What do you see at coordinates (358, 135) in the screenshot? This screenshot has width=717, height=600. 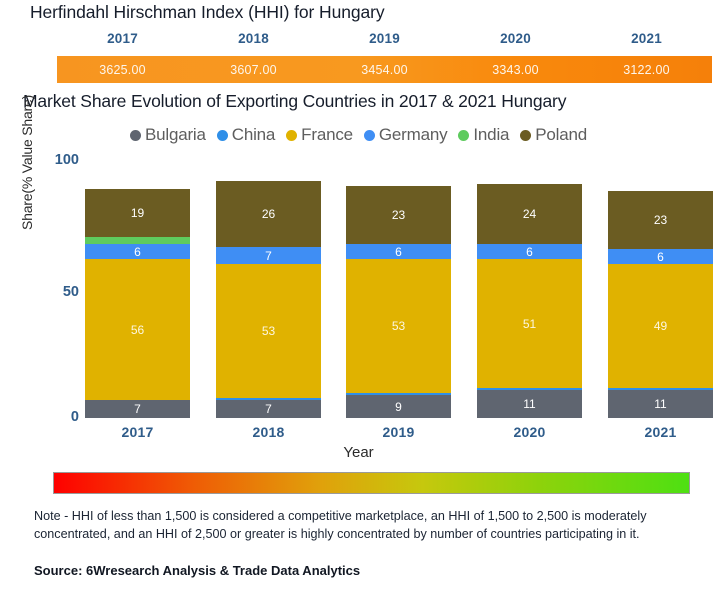 I see `chart-legend: Bulgaria China France Germany India Poland` at bounding box center [358, 135].